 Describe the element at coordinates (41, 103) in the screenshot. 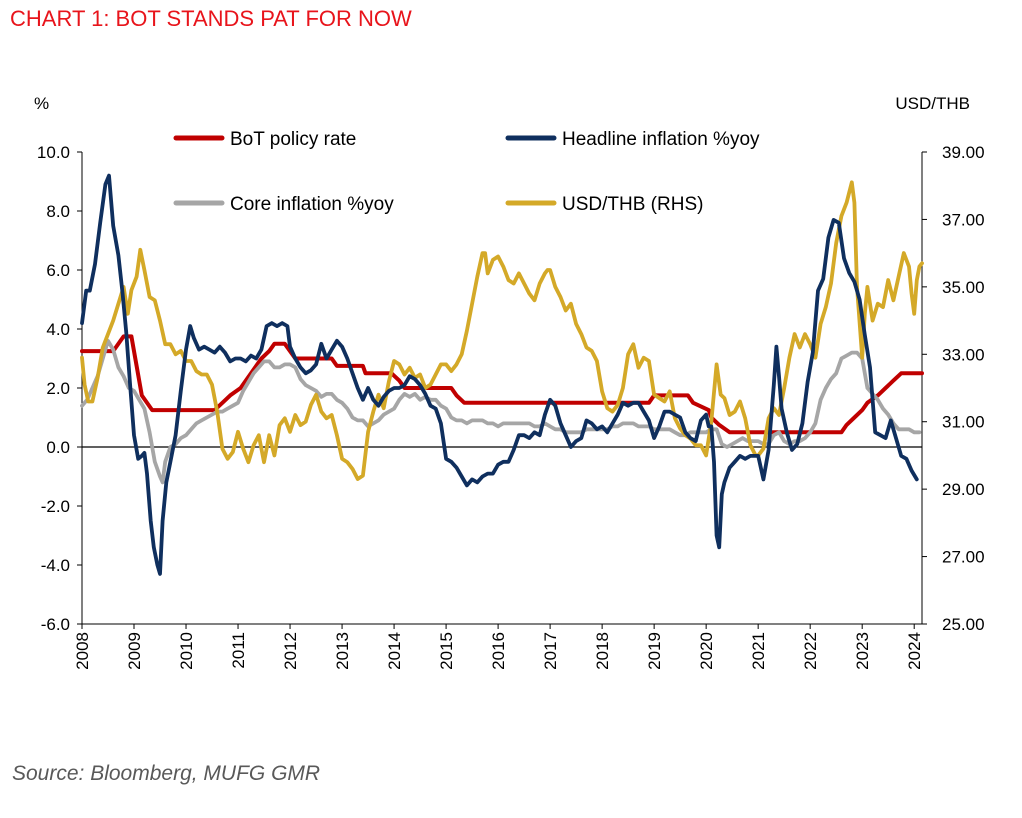

I see `left-axis-unit: %` at that location.